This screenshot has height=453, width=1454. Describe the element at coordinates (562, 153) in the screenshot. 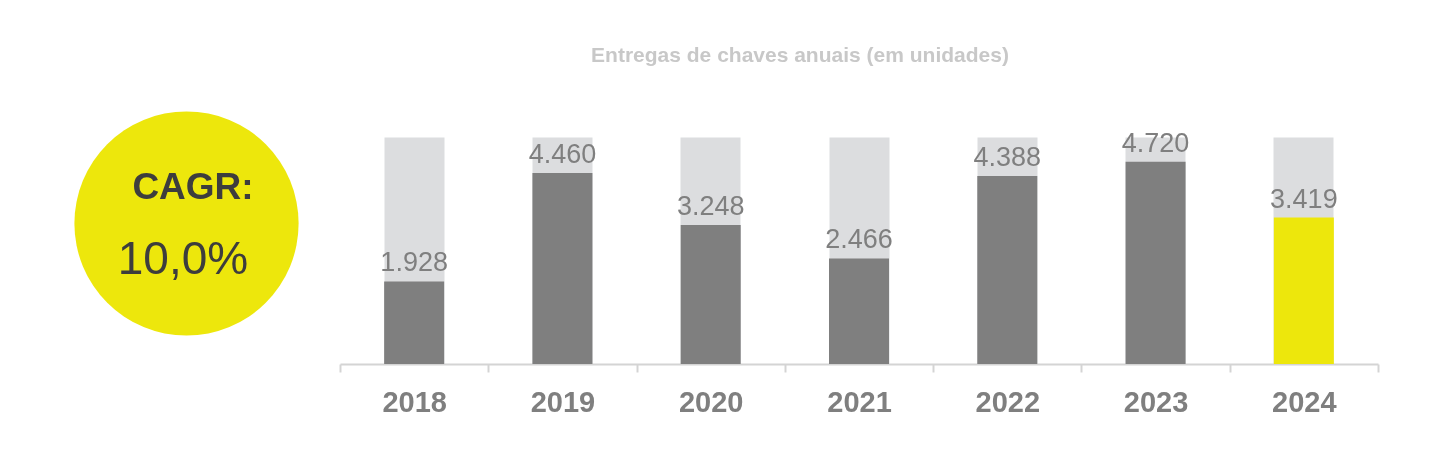

I see `data-label: 4.460` at that location.